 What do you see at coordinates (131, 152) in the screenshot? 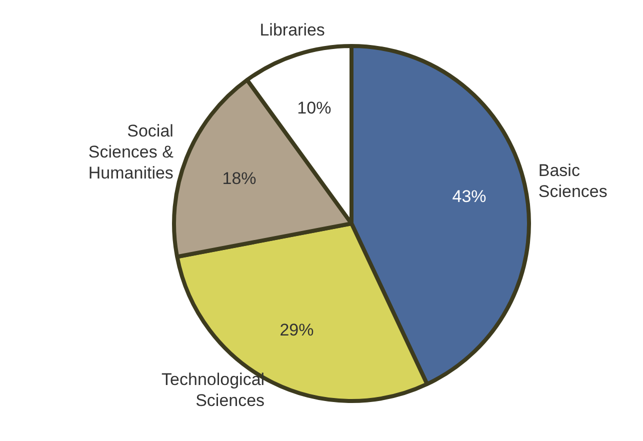
I see `slice-label: Social Sciences & Humanities` at bounding box center [131, 152].